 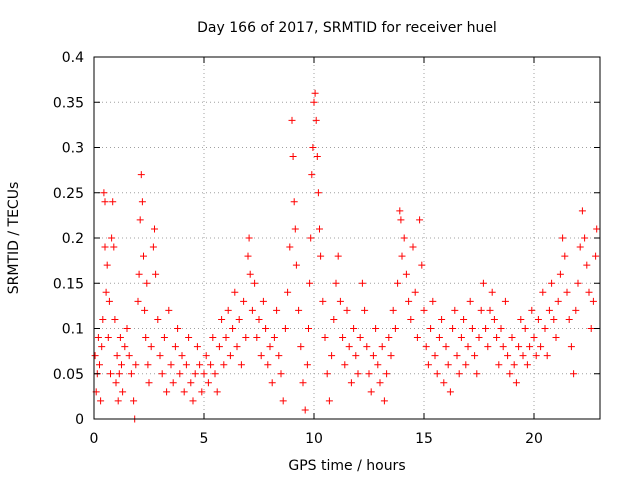 What do you see at coordinates (73, 58) in the screenshot?
I see `y-tick-label: 0.4` at bounding box center [73, 58].